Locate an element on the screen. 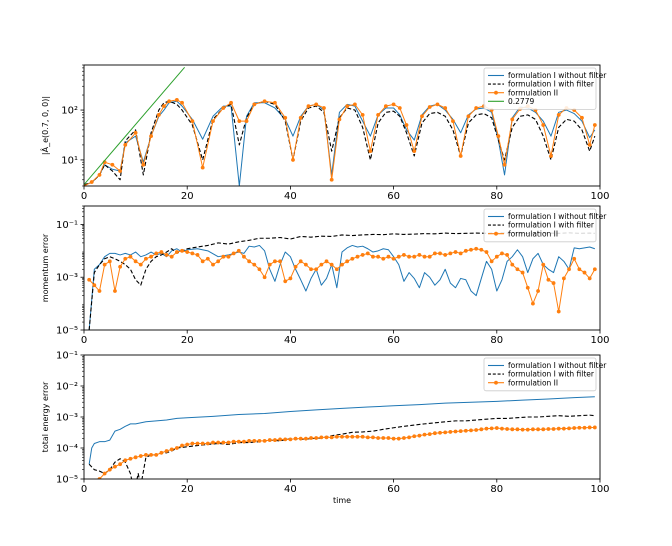 The image size is (672, 546). legend-label: formulation II is located at coordinates (533, 382).